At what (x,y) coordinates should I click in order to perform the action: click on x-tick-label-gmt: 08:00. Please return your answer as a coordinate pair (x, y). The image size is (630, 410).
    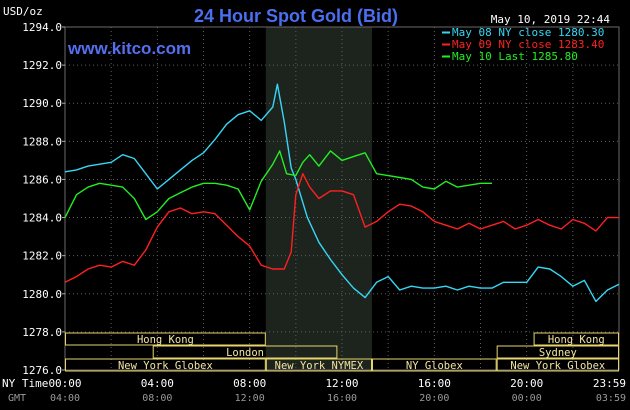
    Looking at the image, I should click on (157, 398).